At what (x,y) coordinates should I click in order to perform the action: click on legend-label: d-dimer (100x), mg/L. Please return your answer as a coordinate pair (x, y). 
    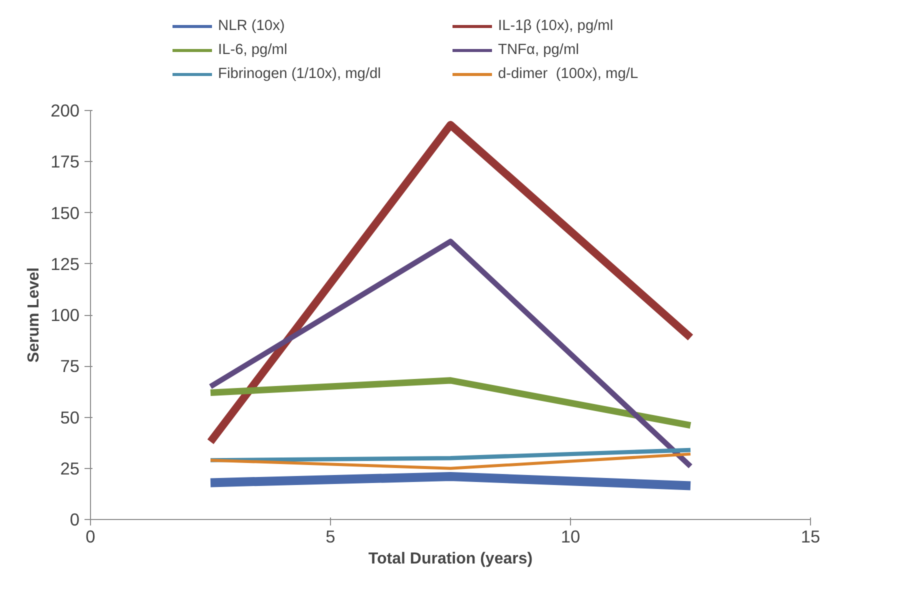
    Looking at the image, I should click on (569, 74).